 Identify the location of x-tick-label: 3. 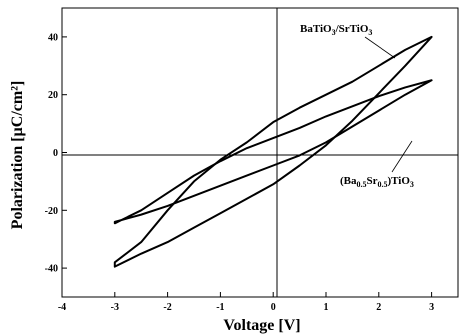
(431, 307).